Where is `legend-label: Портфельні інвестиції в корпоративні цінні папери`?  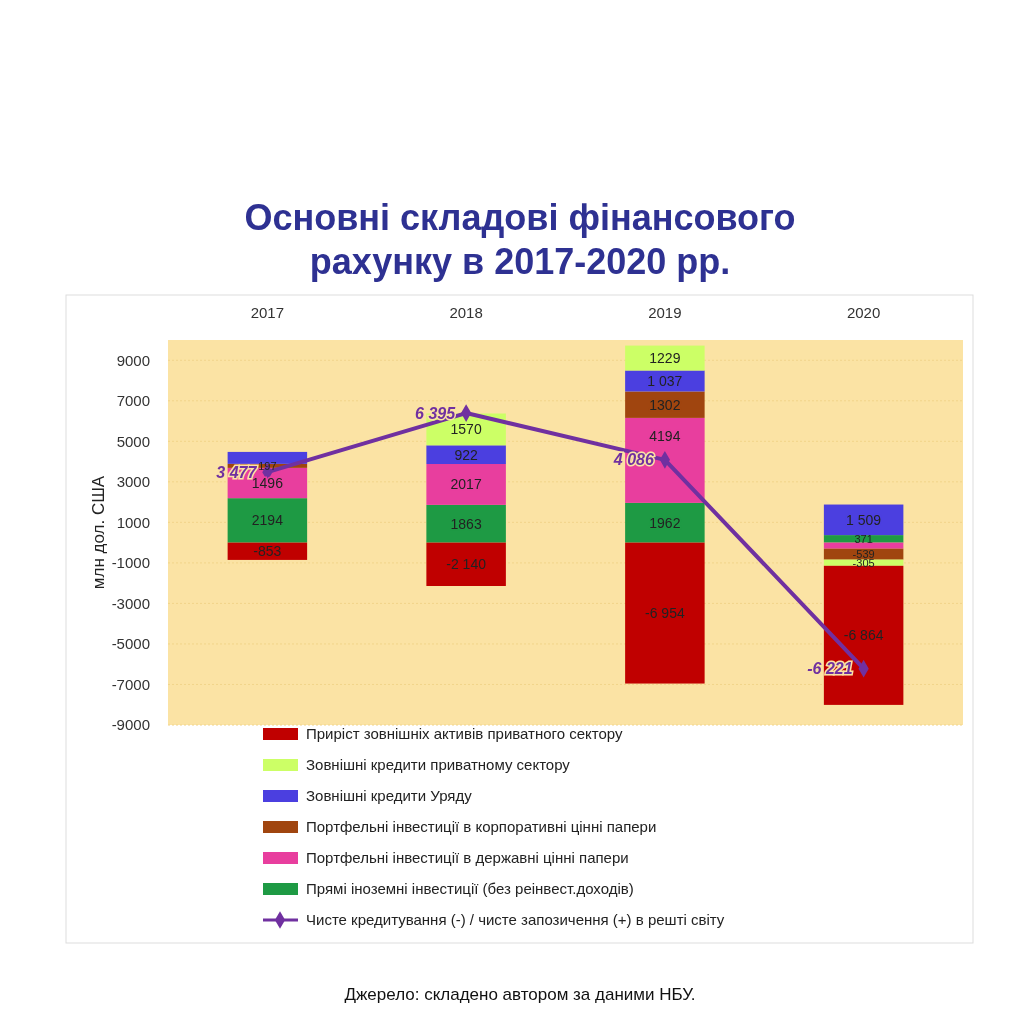 legend-label: Портфельні інвестиції в корпоративні цінні папери is located at coordinates (481, 827).